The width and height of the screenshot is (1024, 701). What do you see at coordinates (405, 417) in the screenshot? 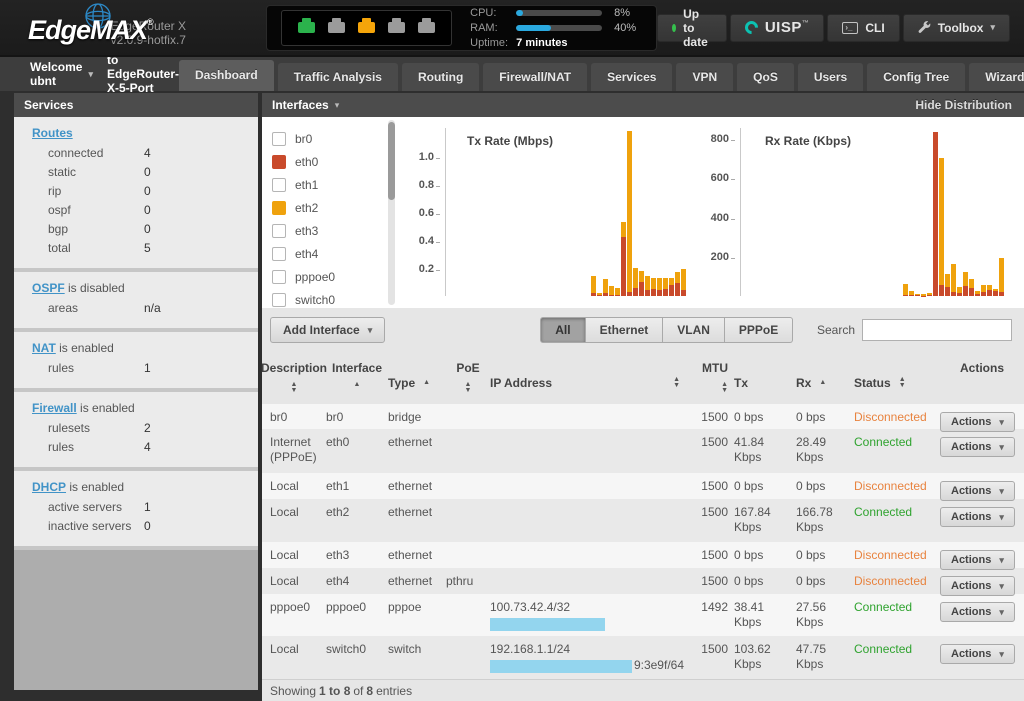
I see `cell-type: bridge` at bounding box center [405, 417].